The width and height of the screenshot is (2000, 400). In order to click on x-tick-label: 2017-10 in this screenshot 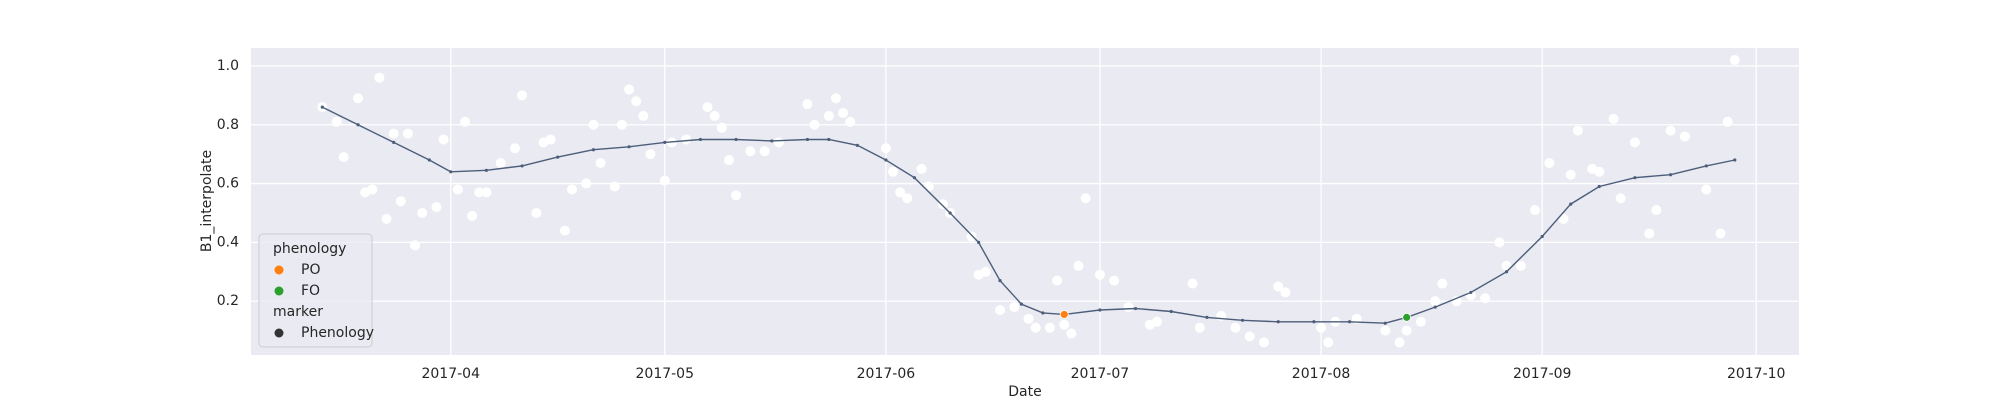, I will do `click(1756, 374)`.